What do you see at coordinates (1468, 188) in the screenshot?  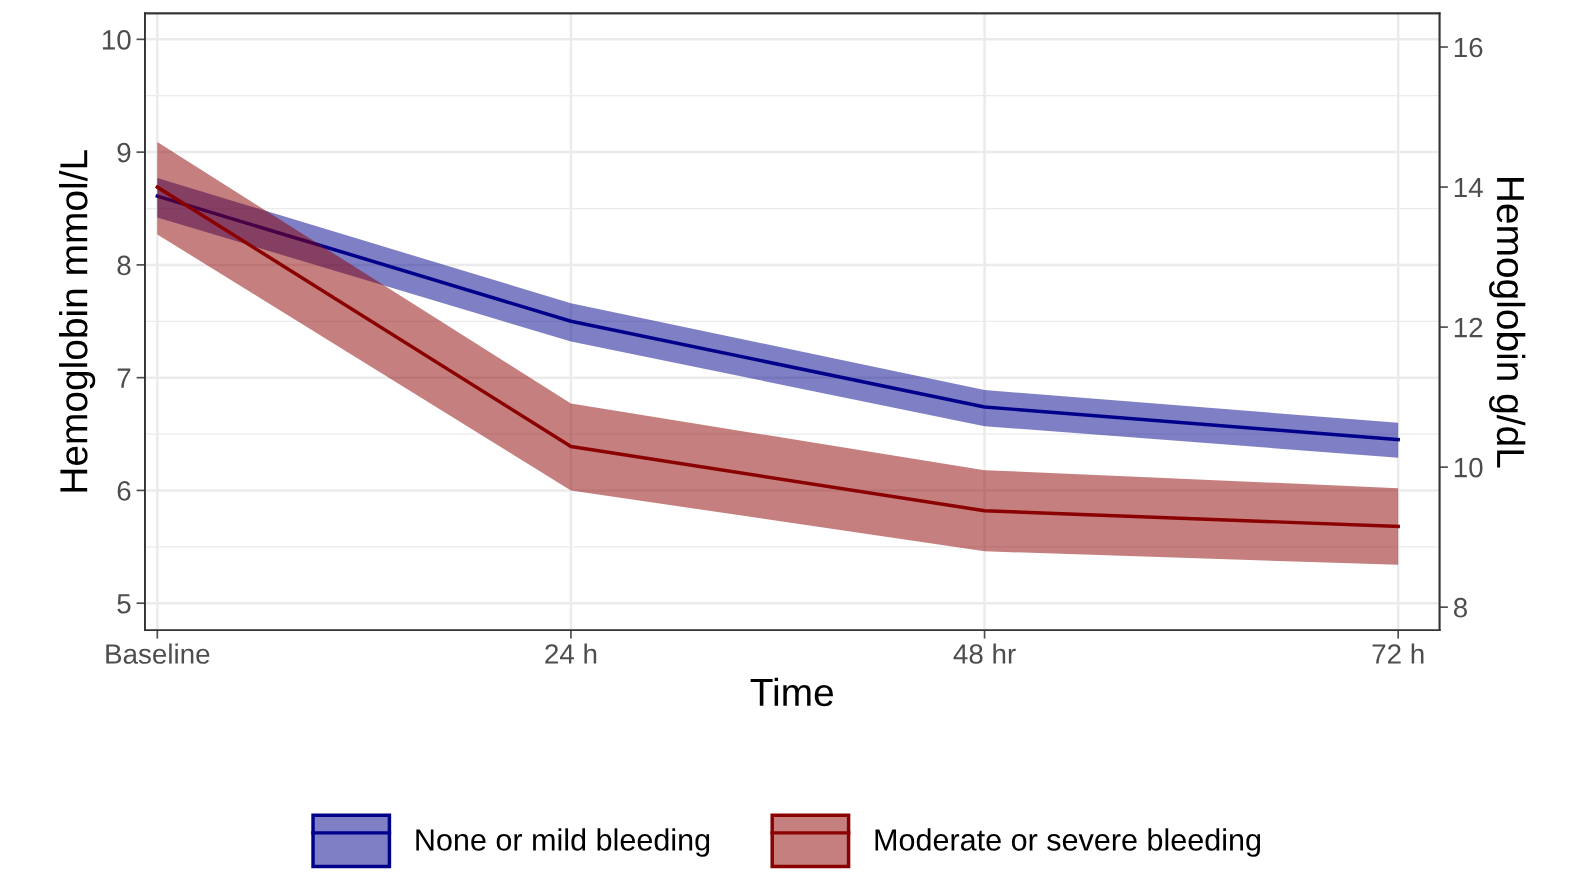 I see `y2-tick-label: 14` at bounding box center [1468, 188].